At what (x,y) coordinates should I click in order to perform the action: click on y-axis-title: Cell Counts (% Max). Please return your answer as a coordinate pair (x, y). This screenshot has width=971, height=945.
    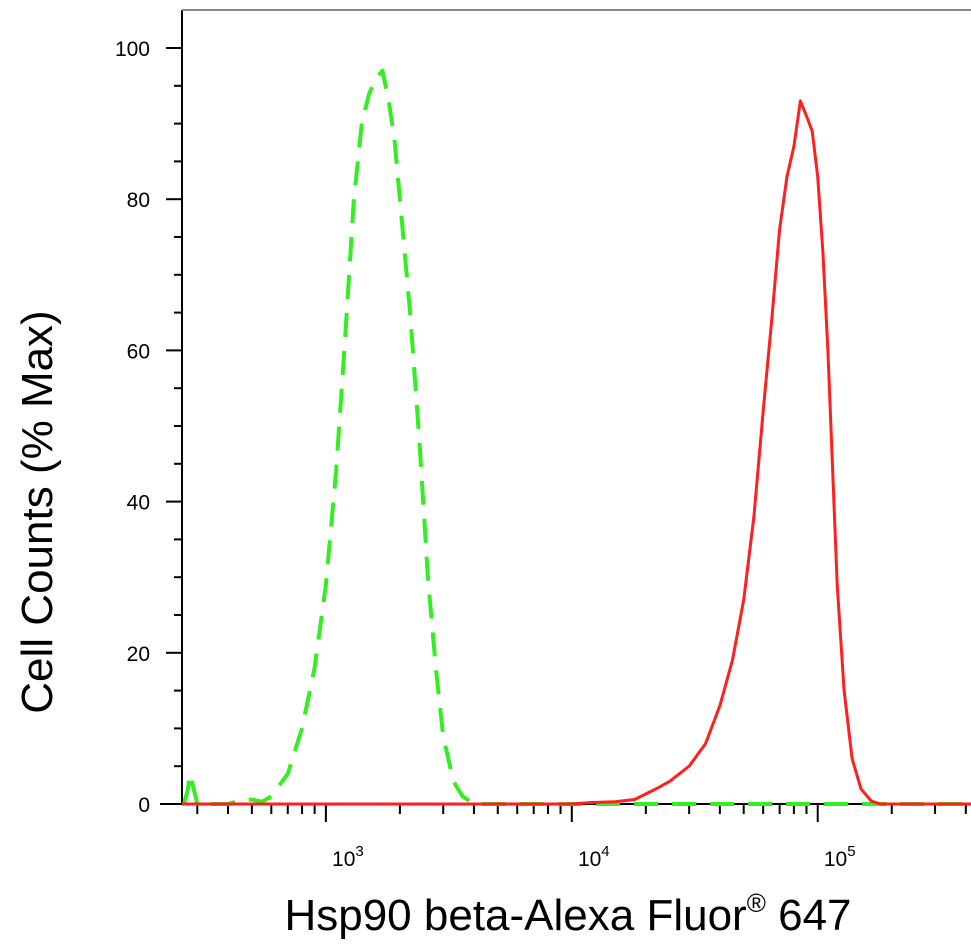
    Looking at the image, I should click on (37, 511).